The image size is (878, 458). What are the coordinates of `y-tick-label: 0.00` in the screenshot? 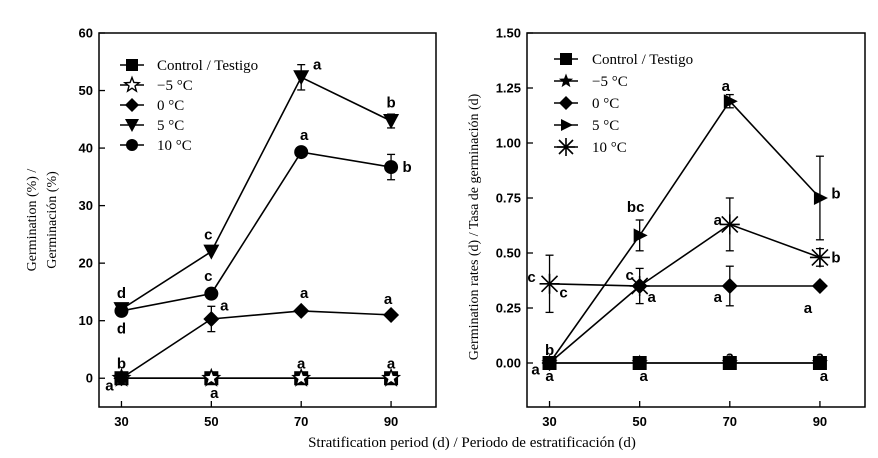 It's located at (508, 363).